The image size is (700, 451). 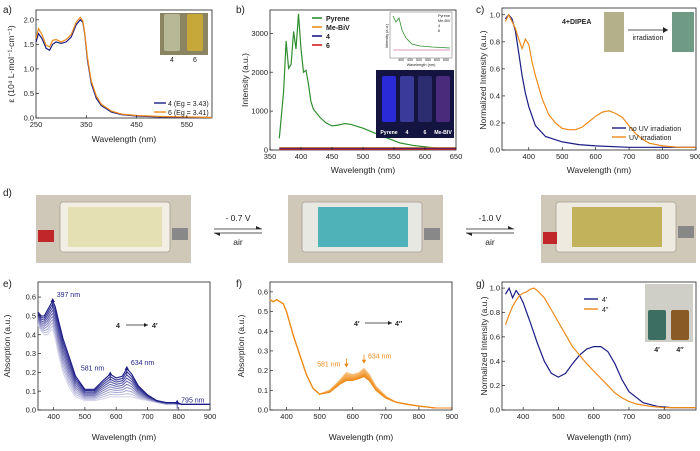 I want to click on plot-frame-a, so click(x=124, y=64).